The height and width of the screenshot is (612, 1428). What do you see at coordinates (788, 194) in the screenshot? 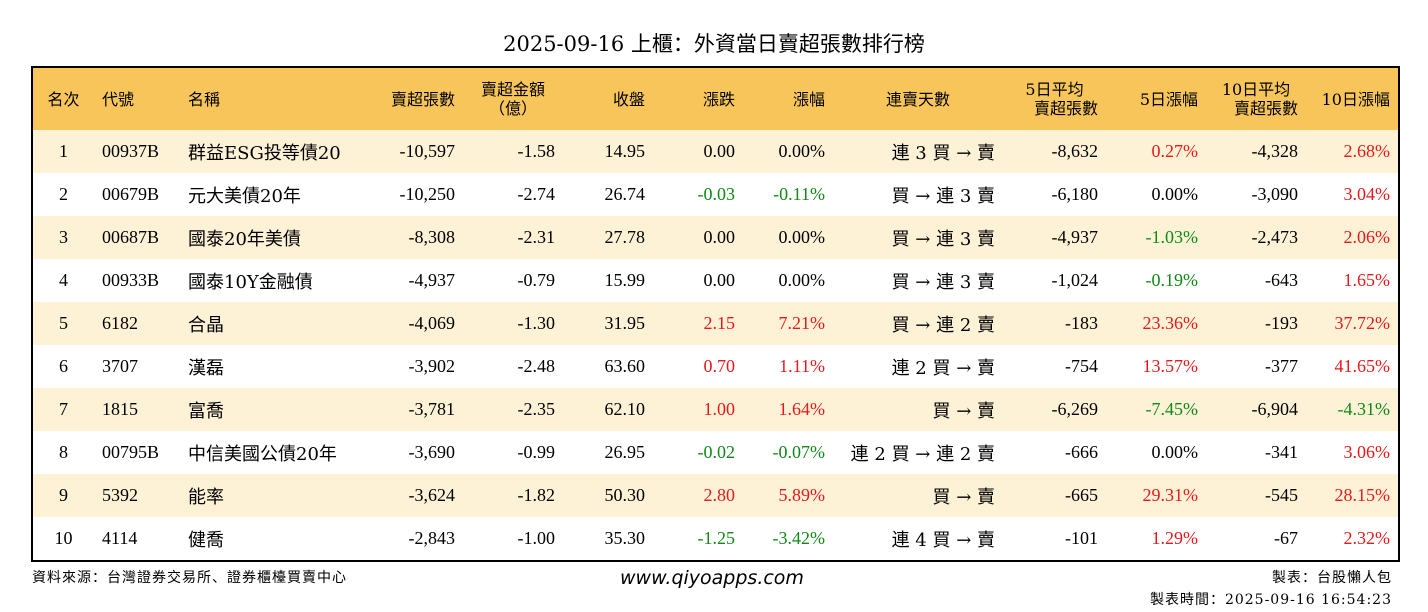
I see `change-pct-cell: -0.11%` at bounding box center [788, 194].